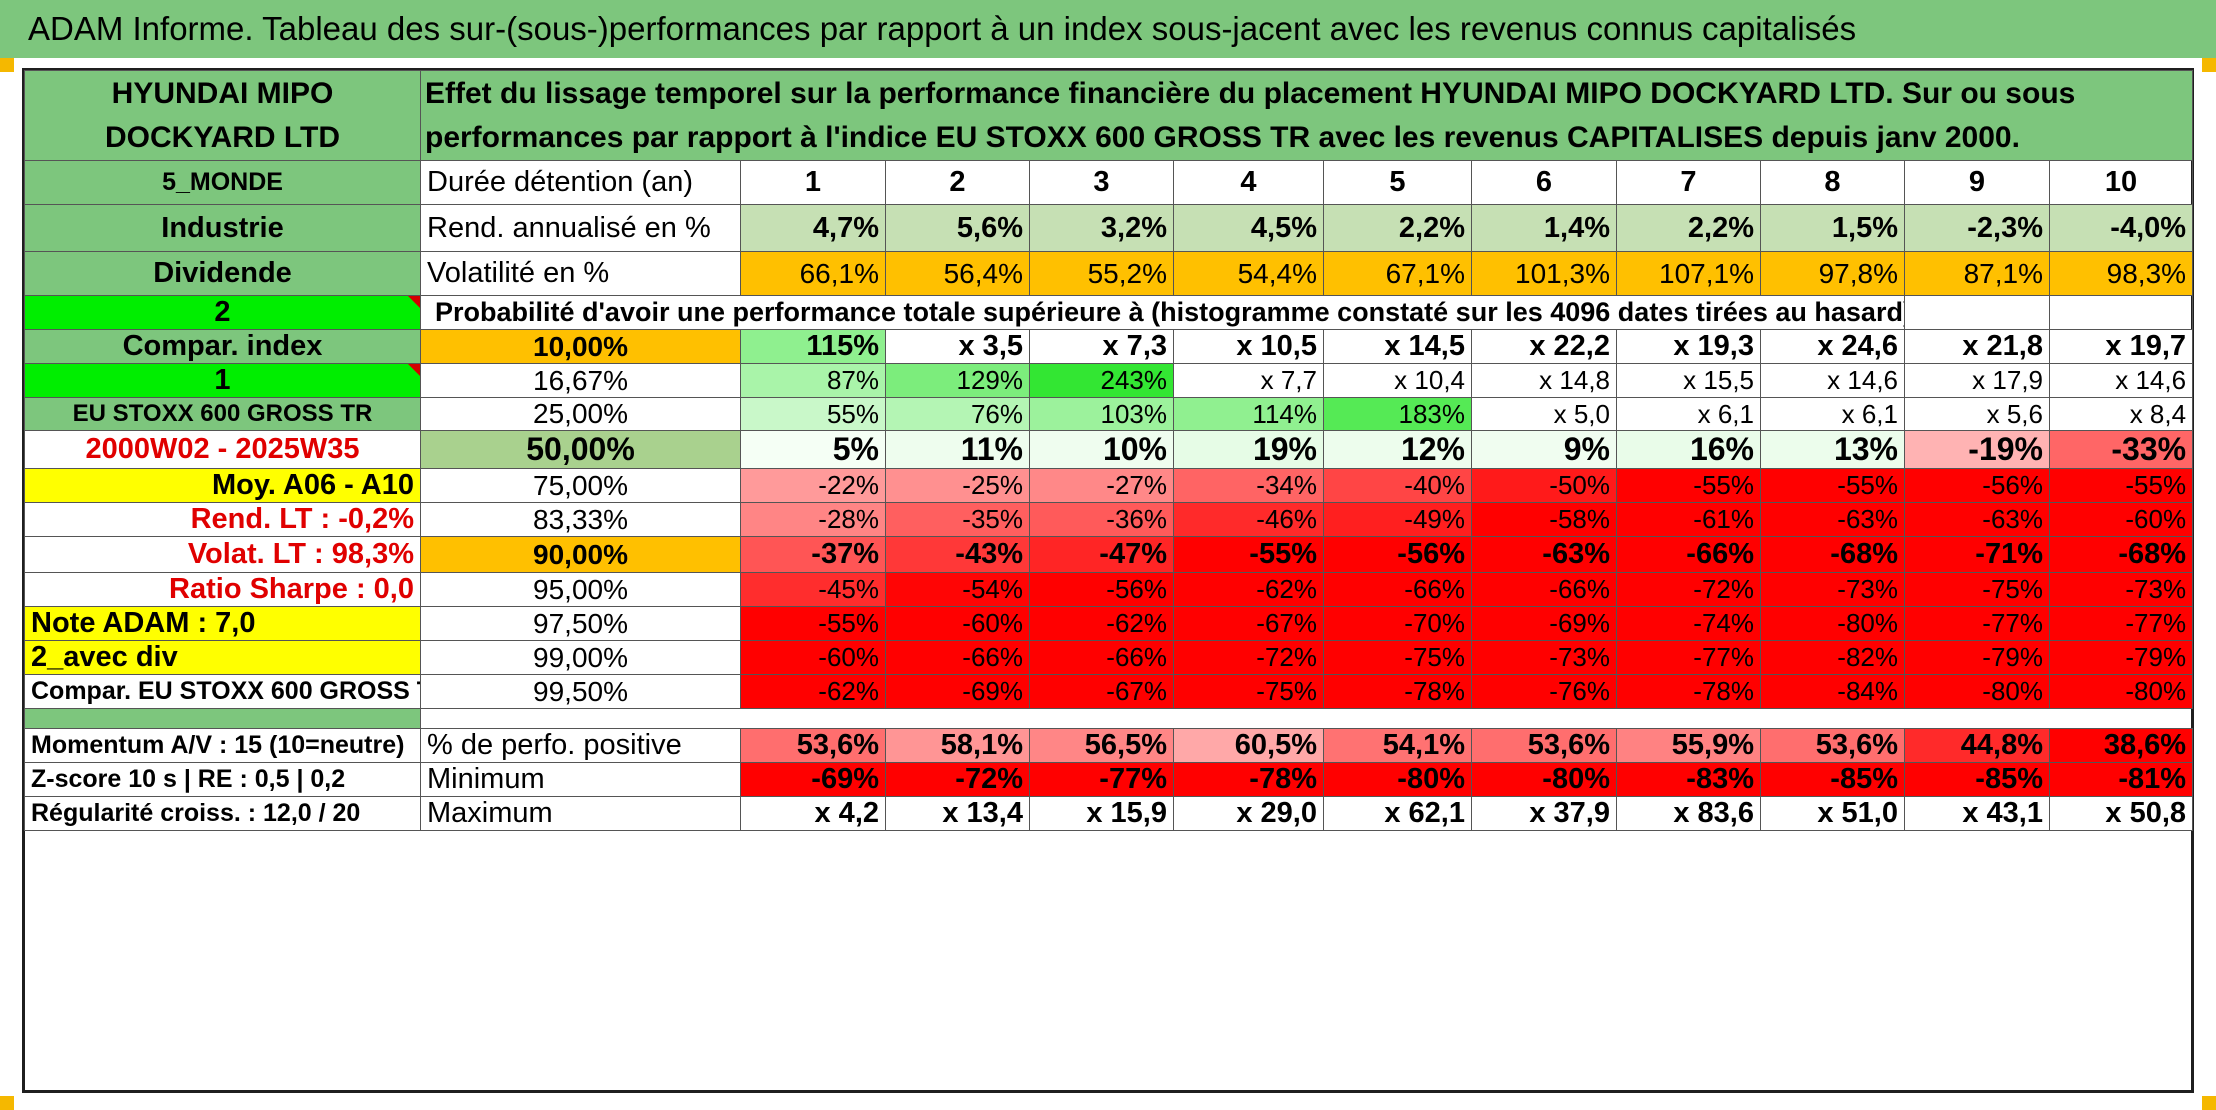 The height and width of the screenshot is (1110, 2216). What do you see at coordinates (1977, 813) in the screenshot?
I see `stat-value: x 43,1` at bounding box center [1977, 813].